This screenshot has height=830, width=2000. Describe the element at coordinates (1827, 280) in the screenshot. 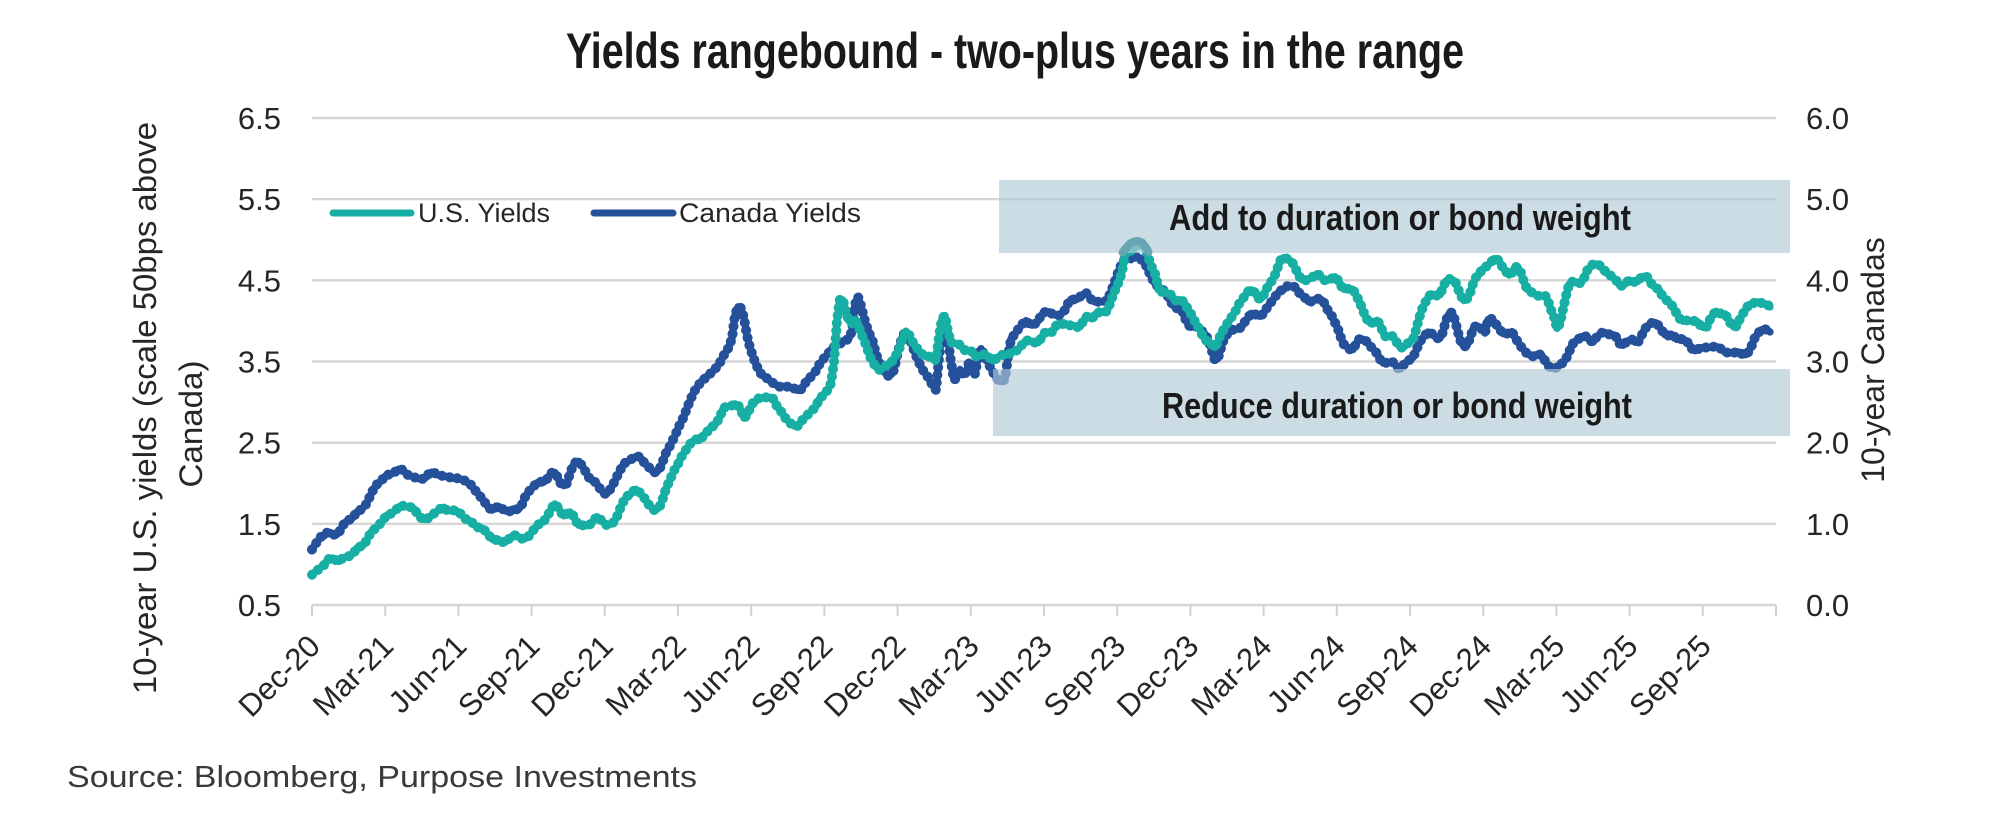

I see `svg-text: 4.0` at that location.